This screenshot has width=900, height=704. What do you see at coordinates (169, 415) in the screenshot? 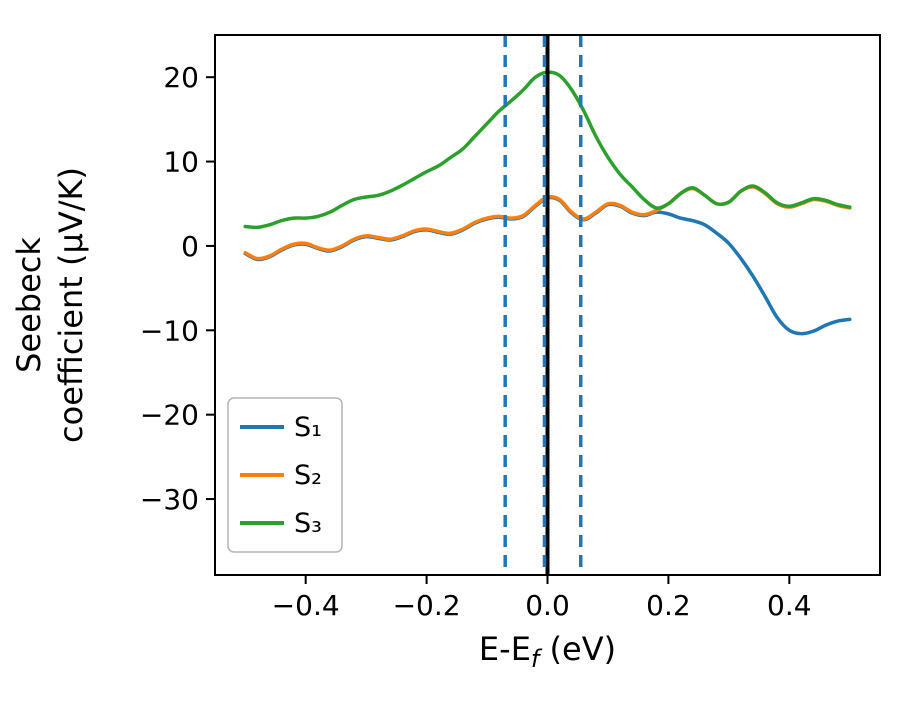
I see `y-tick-label: −20` at bounding box center [169, 415].